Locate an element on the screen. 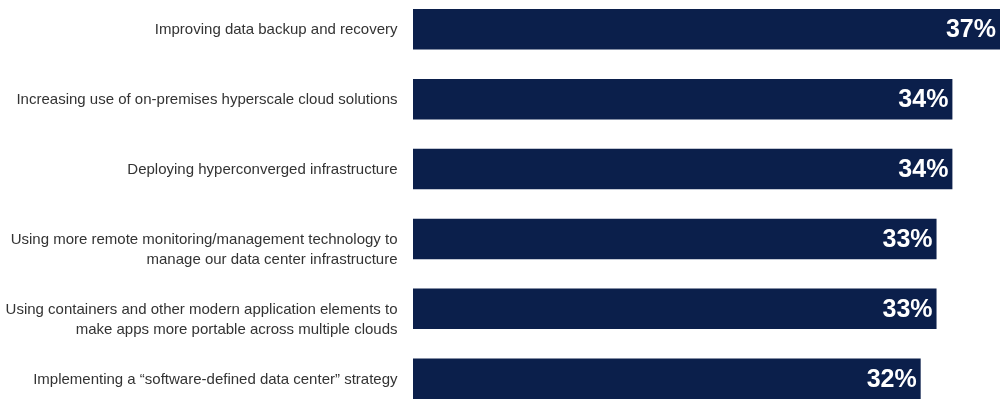 The width and height of the screenshot is (1002, 408). y-tick-label: Deploying hyperconverged infrastructure is located at coordinates (262, 169).